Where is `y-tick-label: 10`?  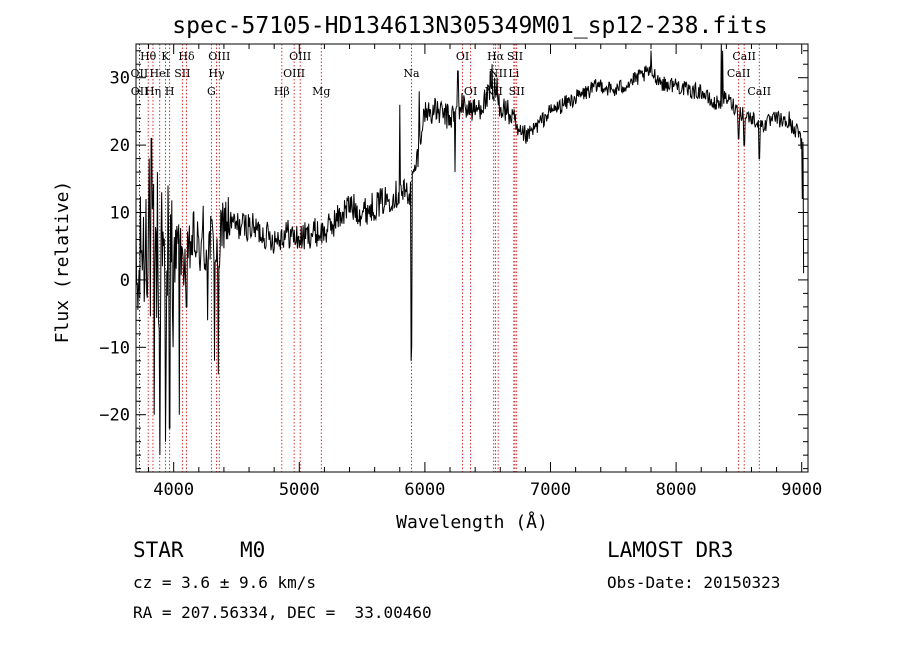 y-tick-label: 10 is located at coordinates (120, 214).